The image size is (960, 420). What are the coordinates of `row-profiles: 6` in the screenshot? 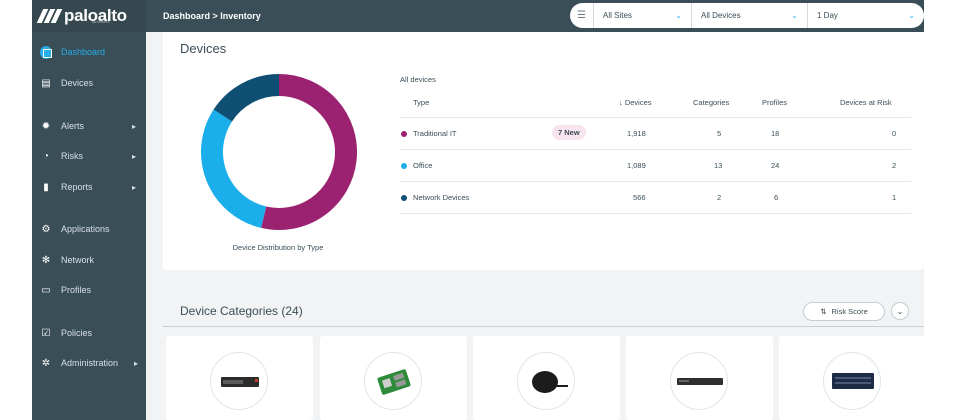 It's located at (776, 197).